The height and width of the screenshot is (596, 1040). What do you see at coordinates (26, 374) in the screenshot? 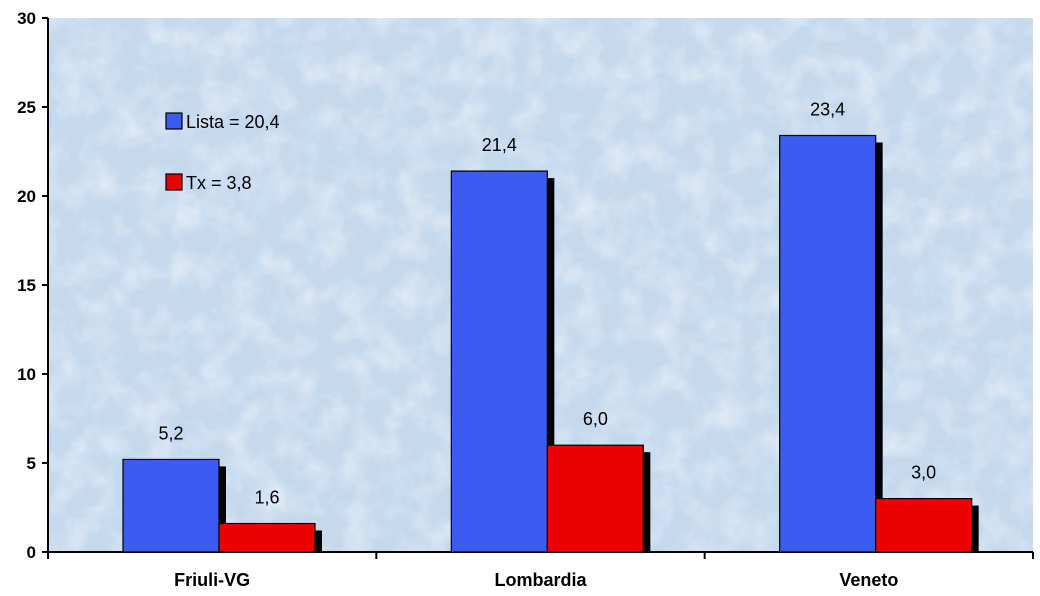
I see `y-tick-label: 10` at bounding box center [26, 374].